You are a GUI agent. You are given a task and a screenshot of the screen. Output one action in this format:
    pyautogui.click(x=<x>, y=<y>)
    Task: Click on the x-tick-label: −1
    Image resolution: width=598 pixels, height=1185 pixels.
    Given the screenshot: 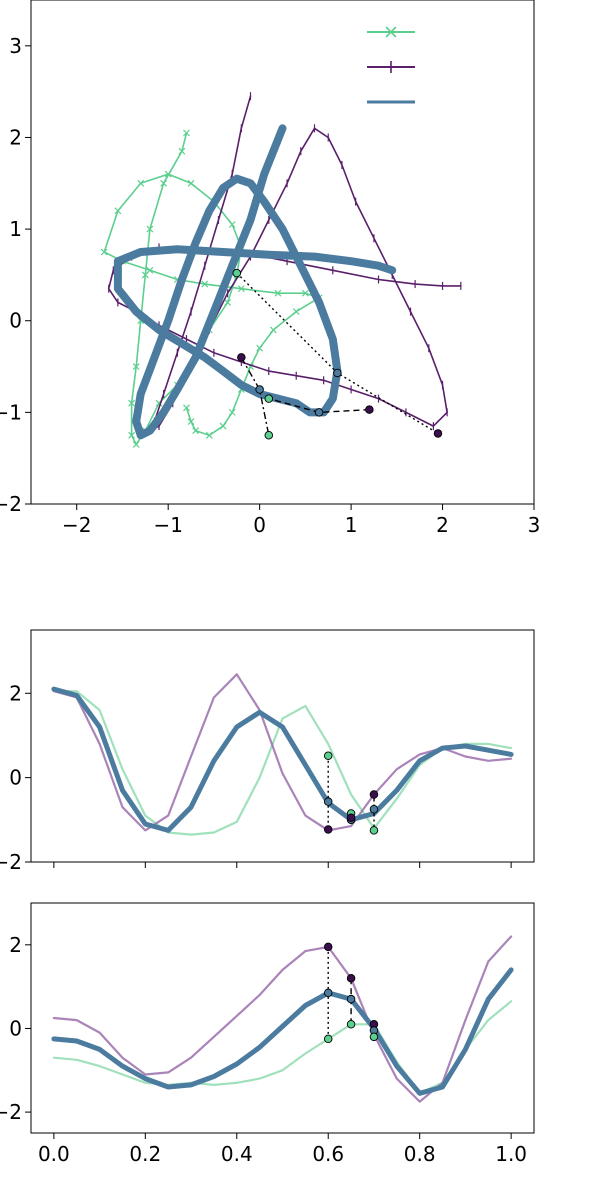 What is the action you would take?
    pyautogui.click(x=167, y=525)
    